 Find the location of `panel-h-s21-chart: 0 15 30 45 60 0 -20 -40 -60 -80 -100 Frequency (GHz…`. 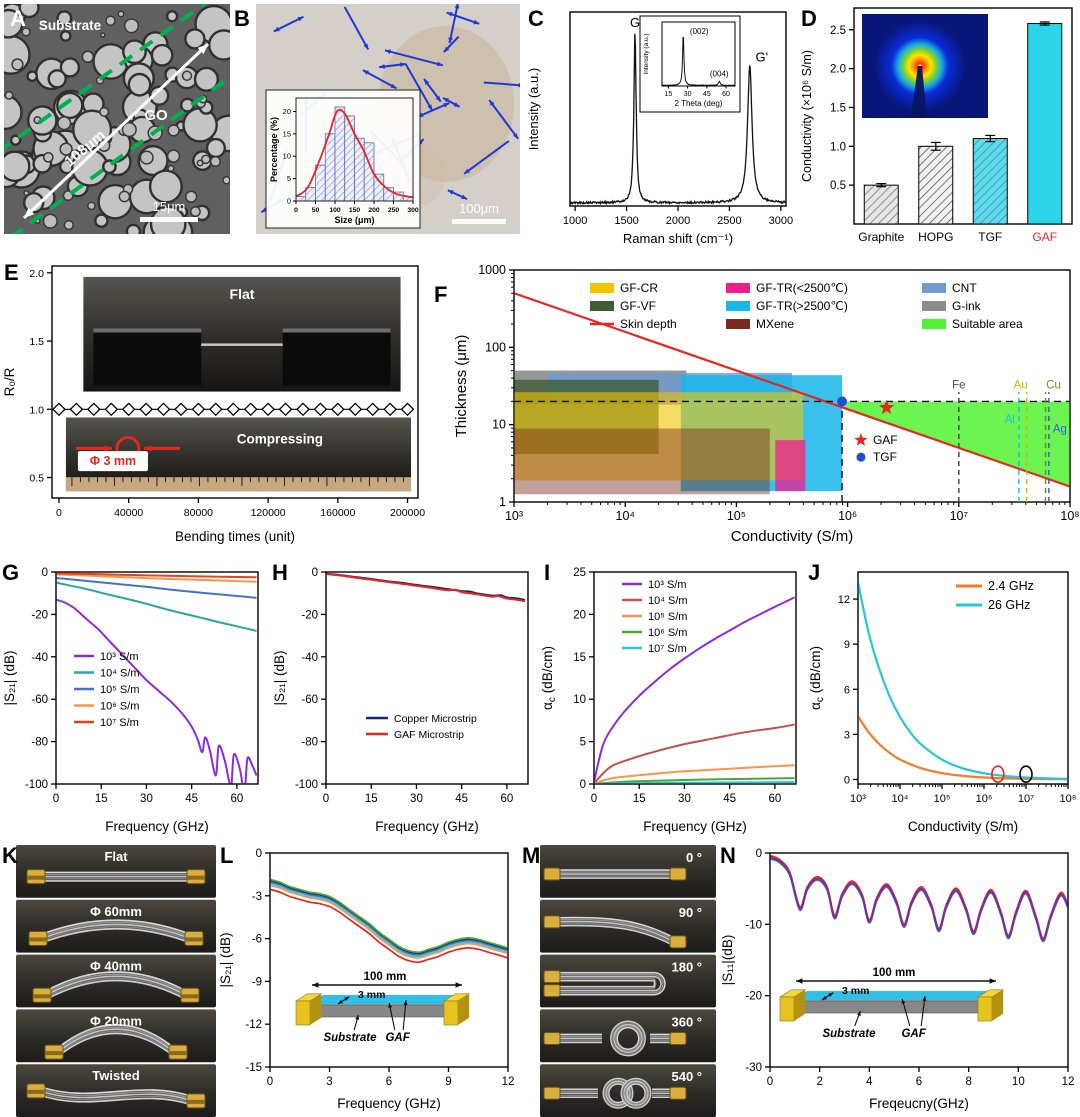

panel-h-s21-chart: 0 15 30 45 60 0 -20 -40 -60 -80 -100 Frequency (GHz… is located at coordinates (400, 700).